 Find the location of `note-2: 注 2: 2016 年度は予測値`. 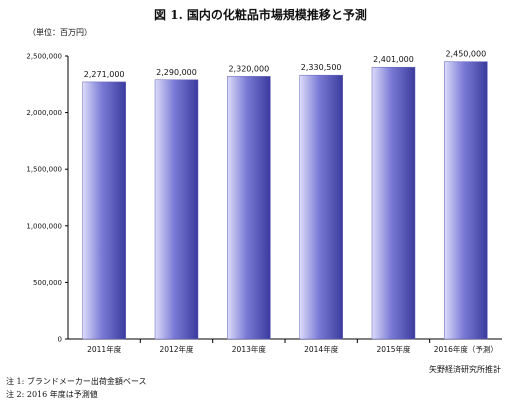

note-2: 注 2: 2016 年度は予測値 is located at coordinates (52, 394).